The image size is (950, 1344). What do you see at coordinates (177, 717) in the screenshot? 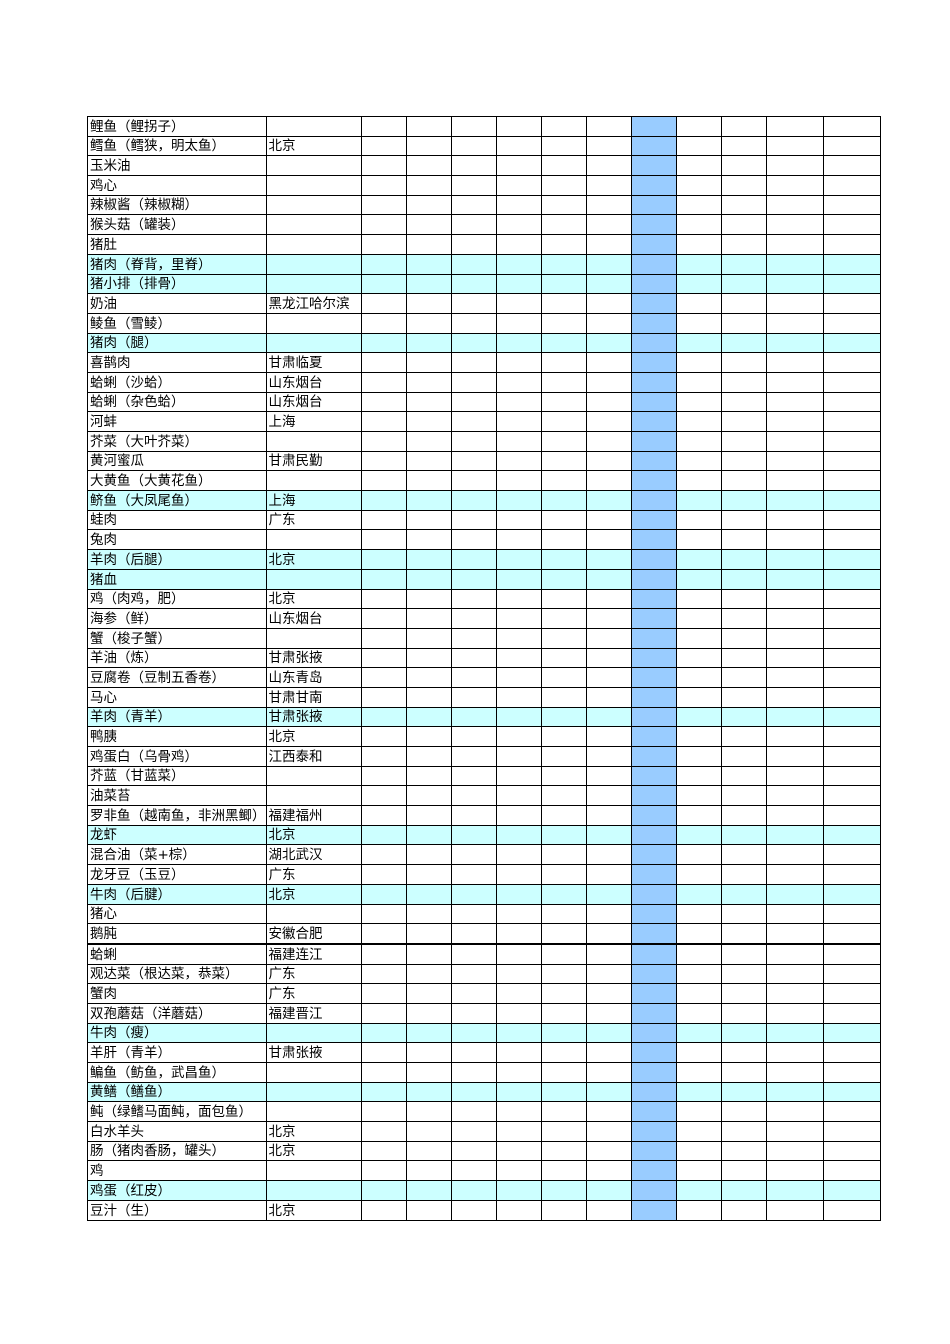
I see `food-name-cell: 羊肉（青羊）` at bounding box center [177, 717].